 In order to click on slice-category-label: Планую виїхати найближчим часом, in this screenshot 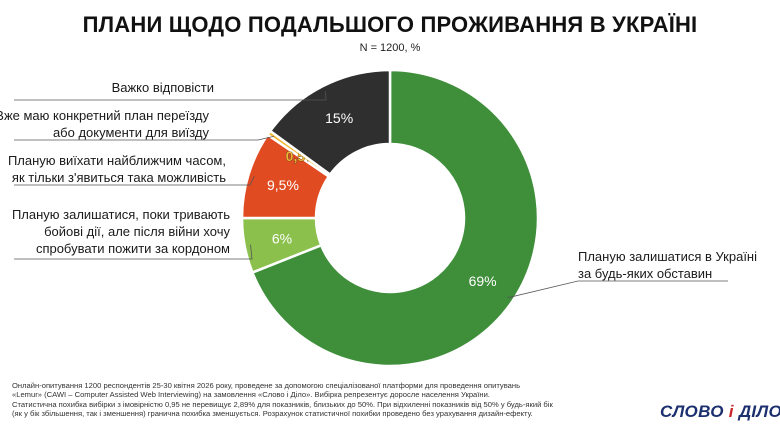, I will do `click(117, 160)`.